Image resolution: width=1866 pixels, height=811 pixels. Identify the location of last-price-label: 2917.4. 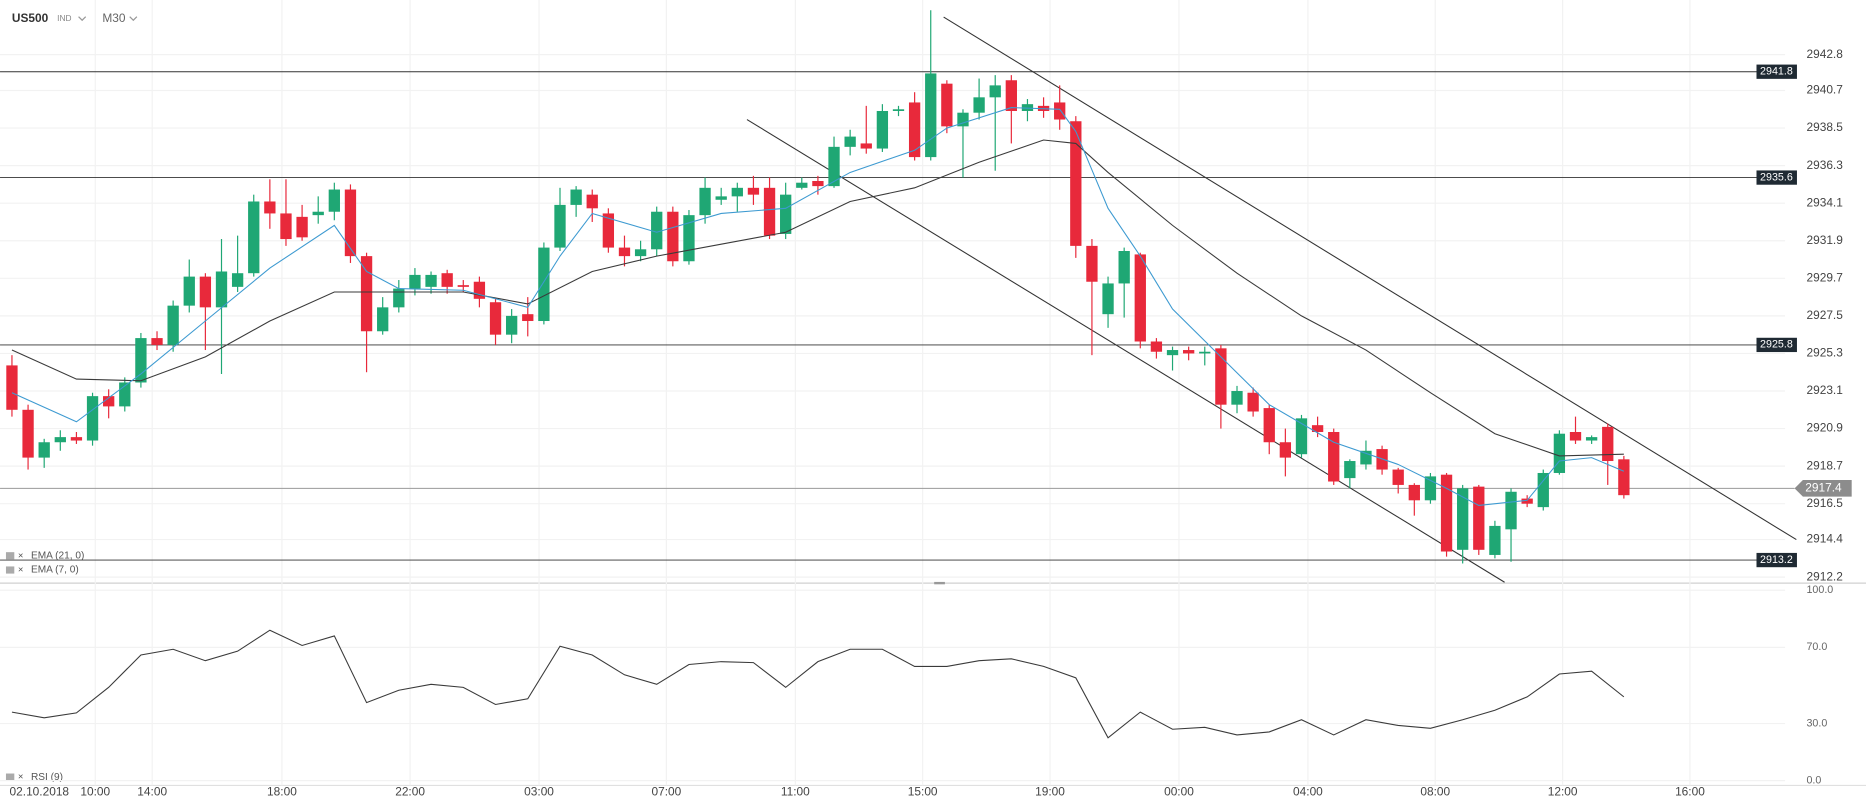
(1823, 487).